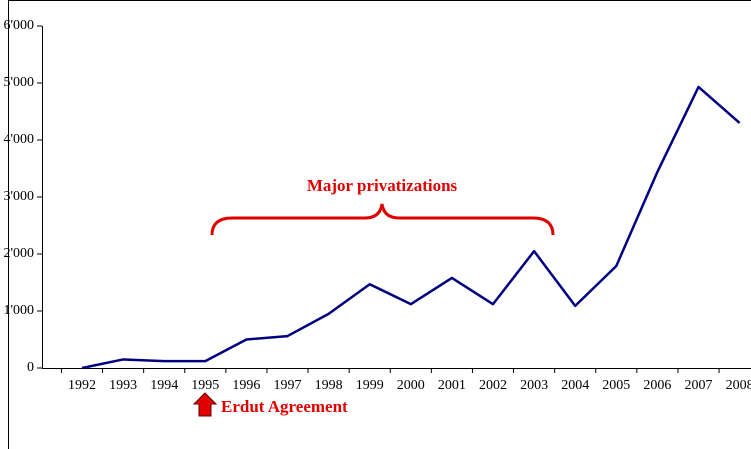 The image size is (751, 449). I want to click on y-tick-label: 0, so click(30, 367).